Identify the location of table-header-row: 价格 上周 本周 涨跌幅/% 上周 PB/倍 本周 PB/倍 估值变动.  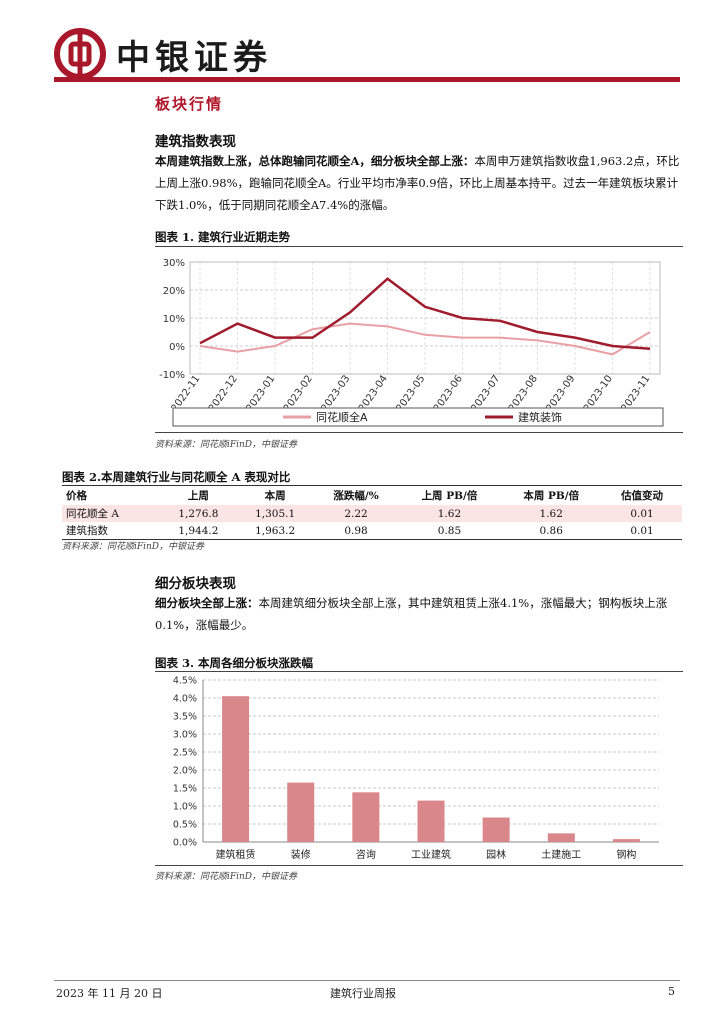
(372, 495).